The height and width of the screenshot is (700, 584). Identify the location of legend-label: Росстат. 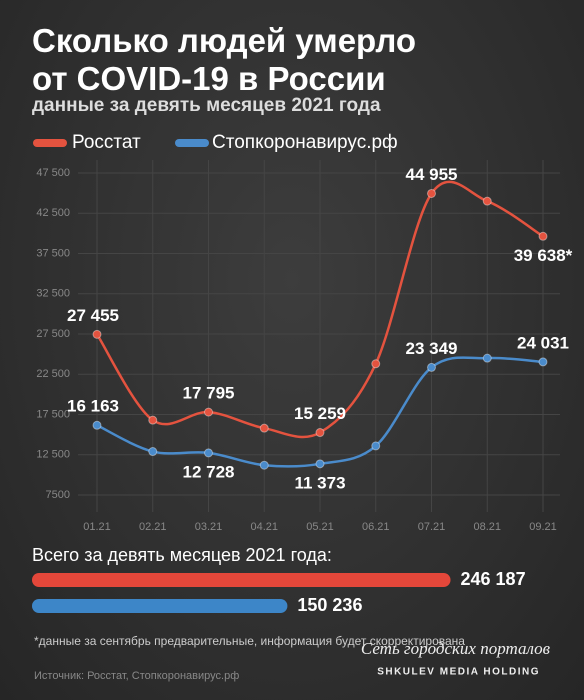
(106, 142).